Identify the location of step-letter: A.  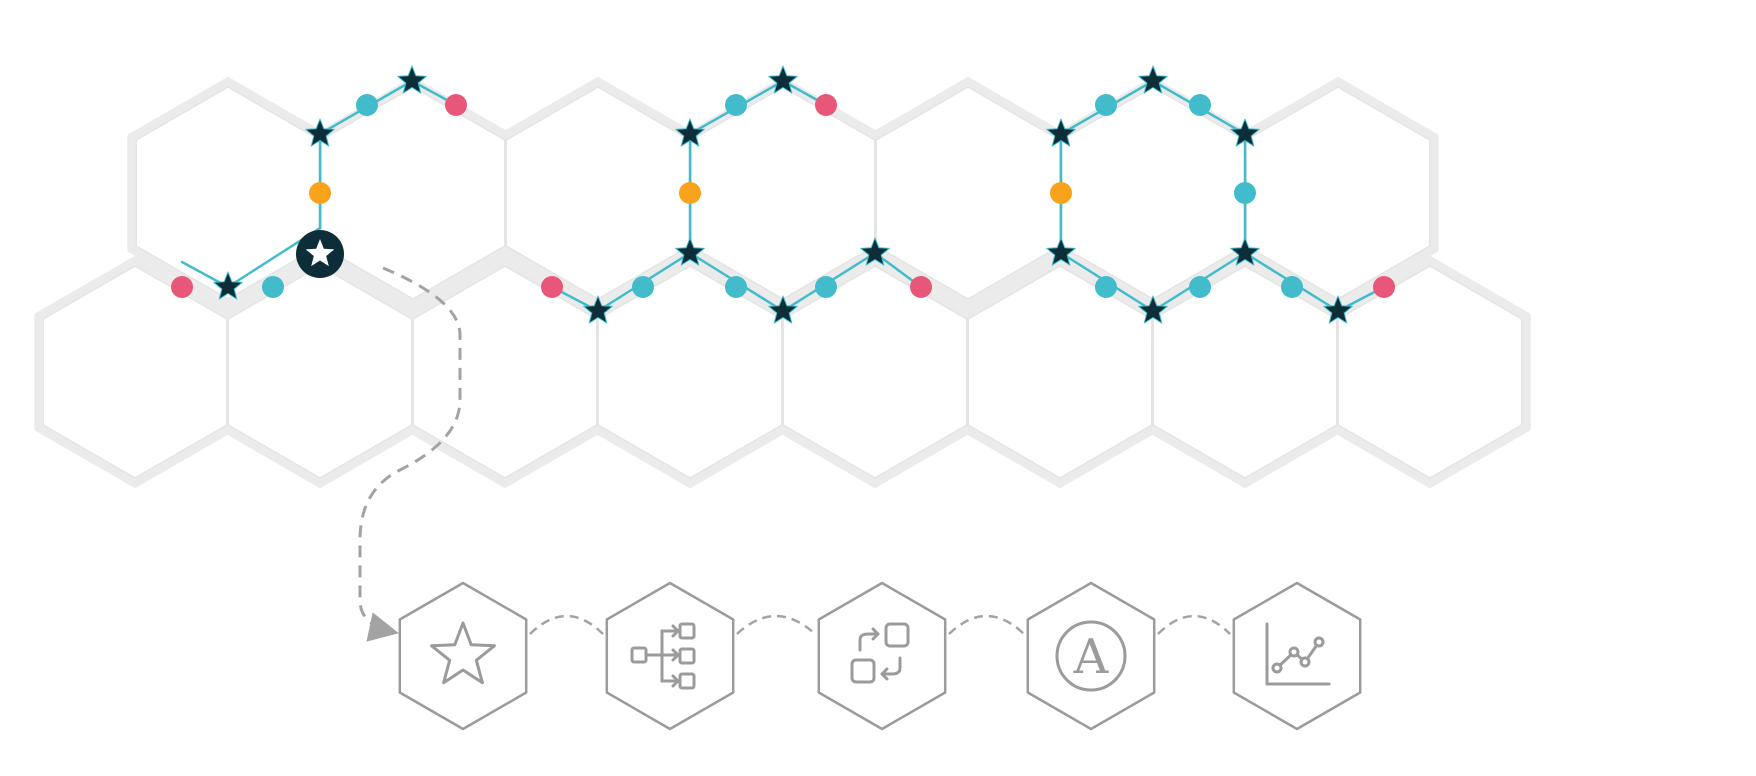
(1091, 656).